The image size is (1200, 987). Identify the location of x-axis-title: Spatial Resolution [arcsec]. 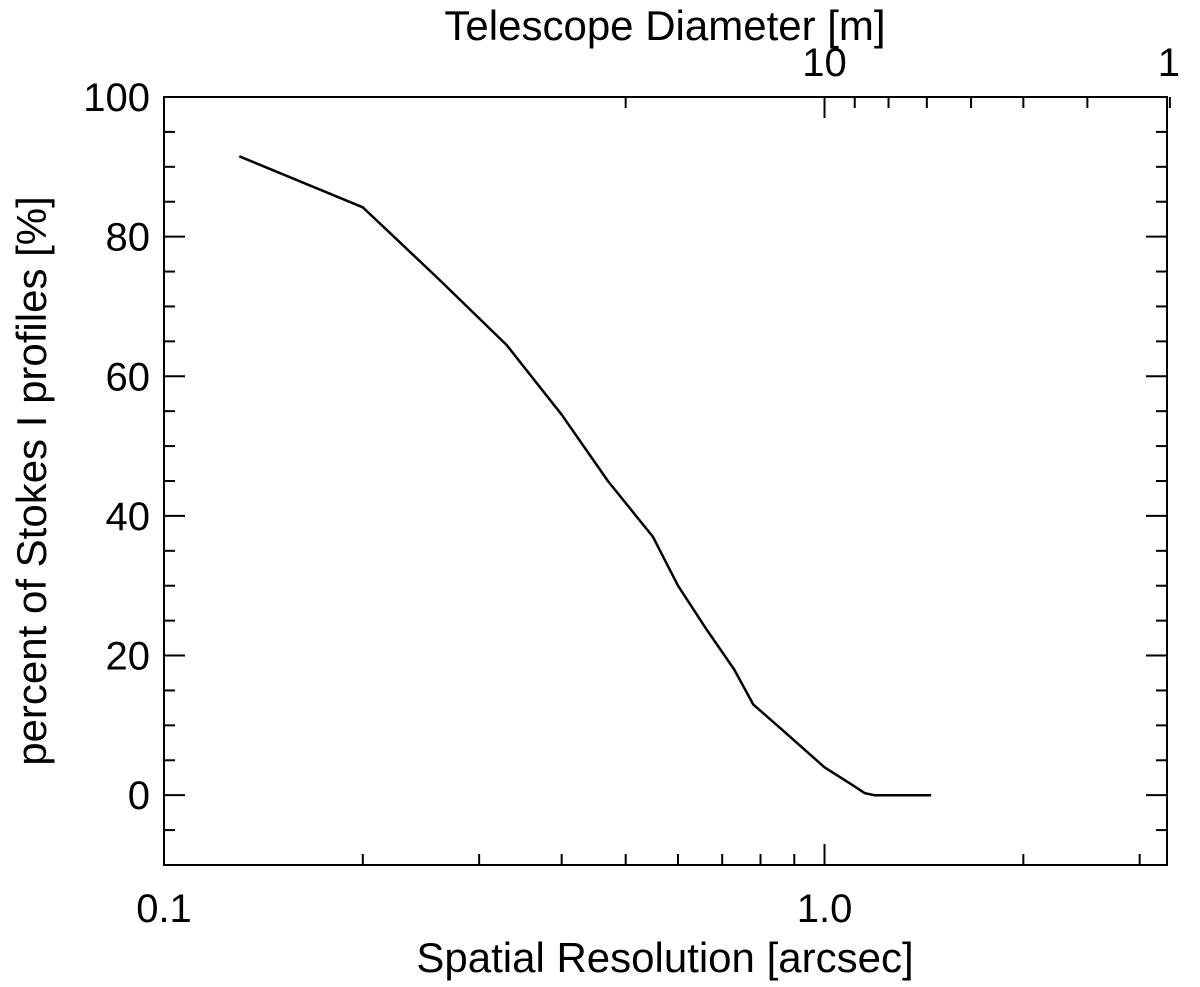
(664, 957).